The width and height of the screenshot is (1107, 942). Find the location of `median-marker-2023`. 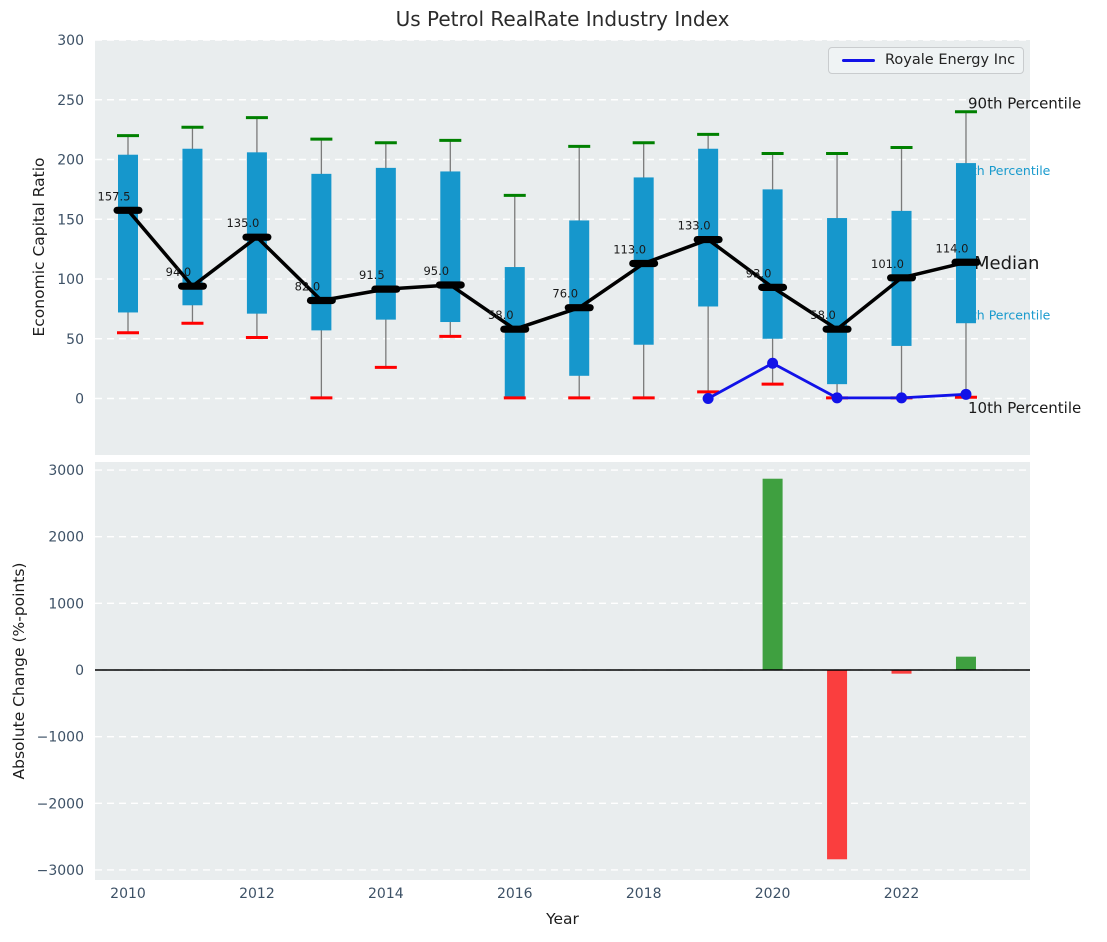

median-marker-2023 is located at coordinates (966, 262).